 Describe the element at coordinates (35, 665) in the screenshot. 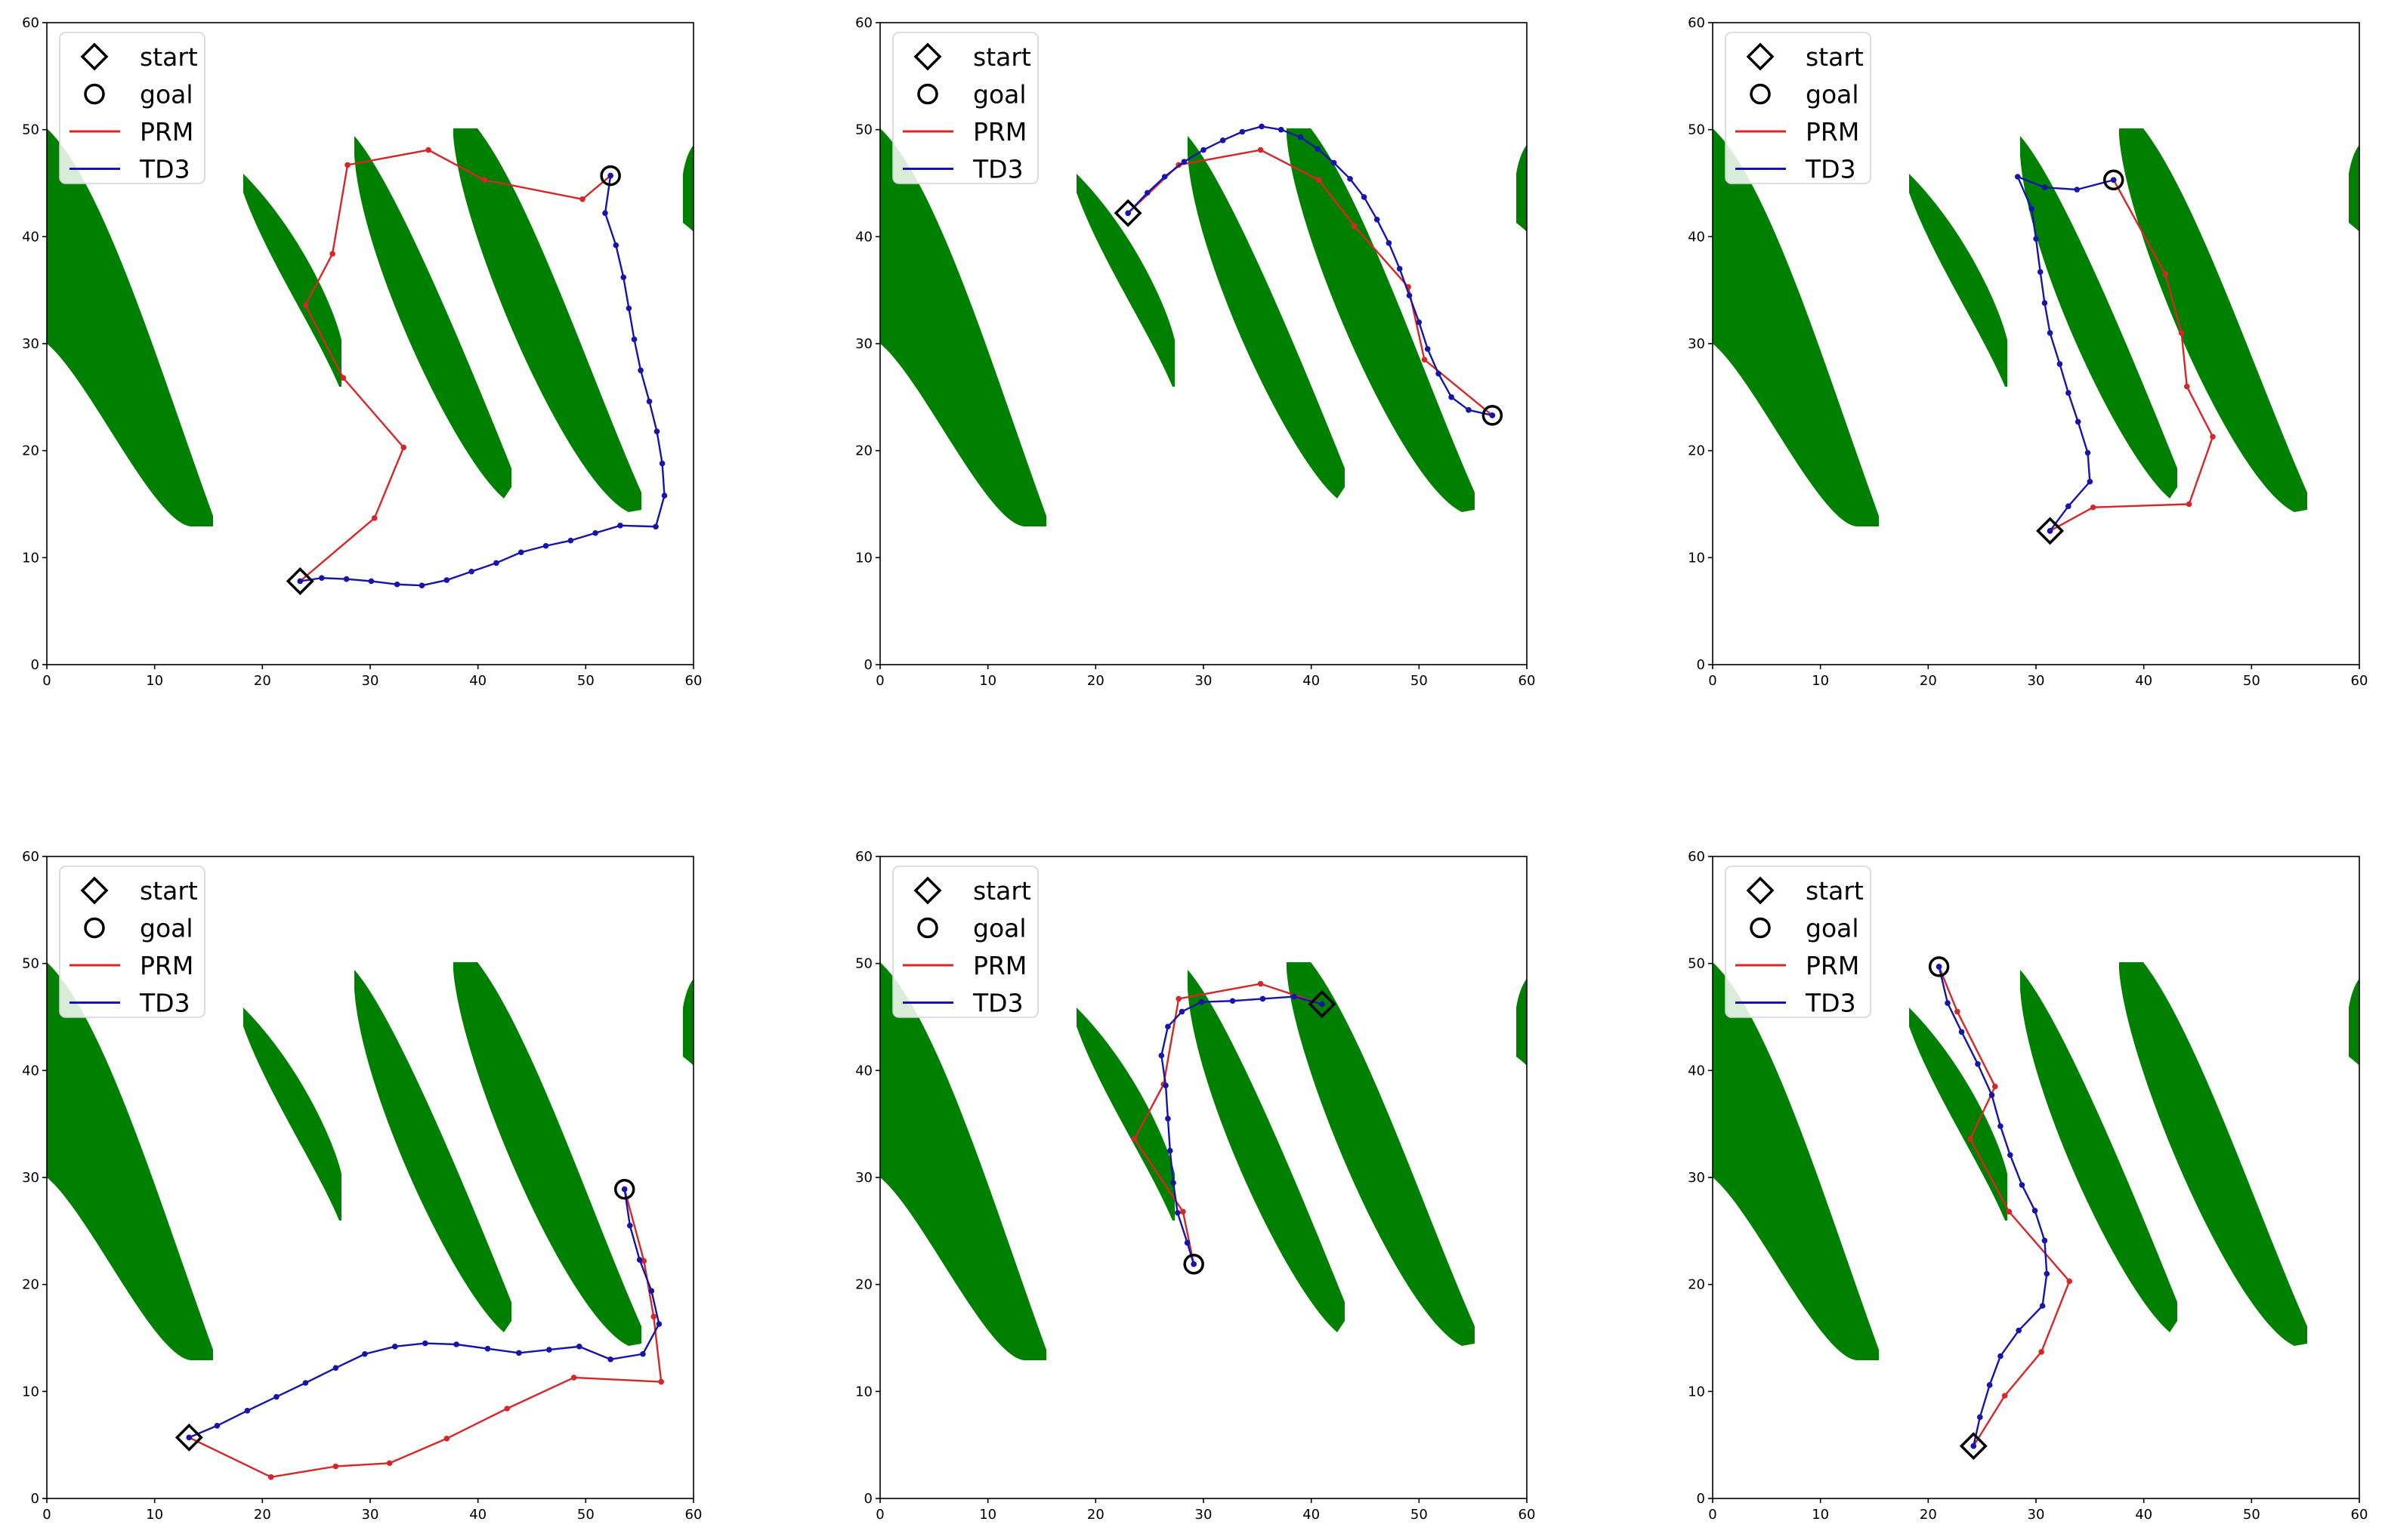

I see `y-tick-label: 0` at that location.